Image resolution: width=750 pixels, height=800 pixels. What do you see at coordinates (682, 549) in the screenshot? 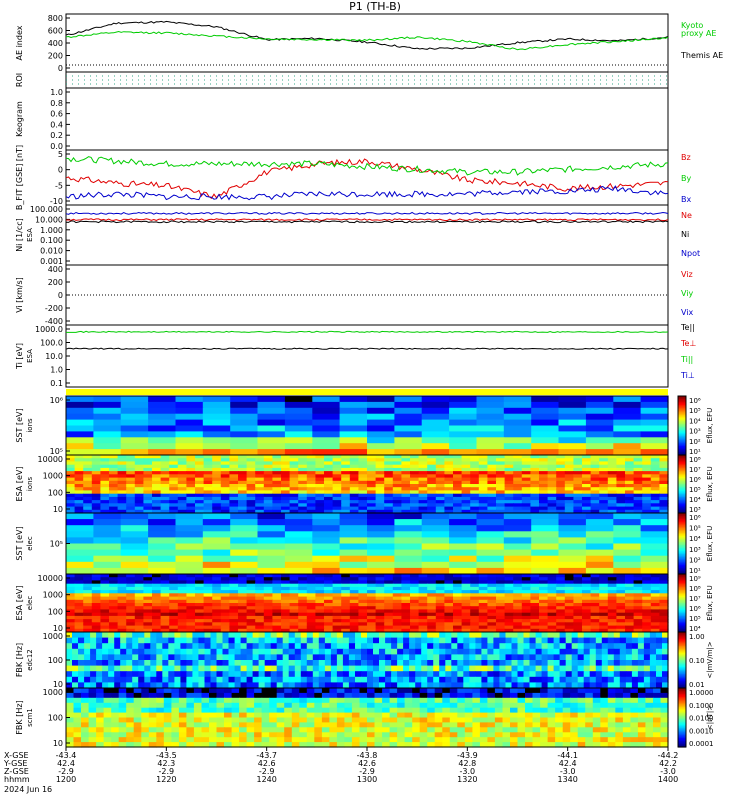
I see `sst_e-colorbar-cell` at bounding box center [682, 549].